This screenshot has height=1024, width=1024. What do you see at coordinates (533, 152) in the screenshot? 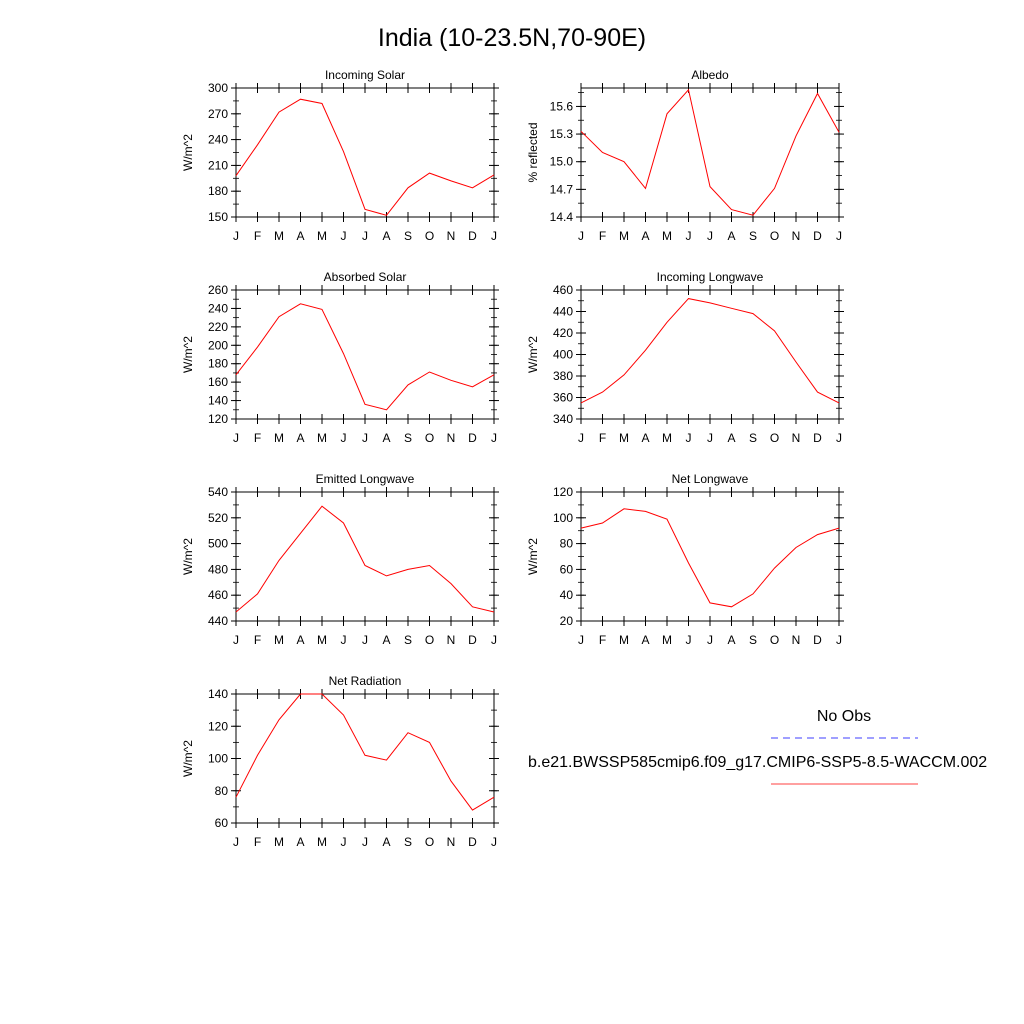
I see `y-axis-label: % reflected` at bounding box center [533, 152].